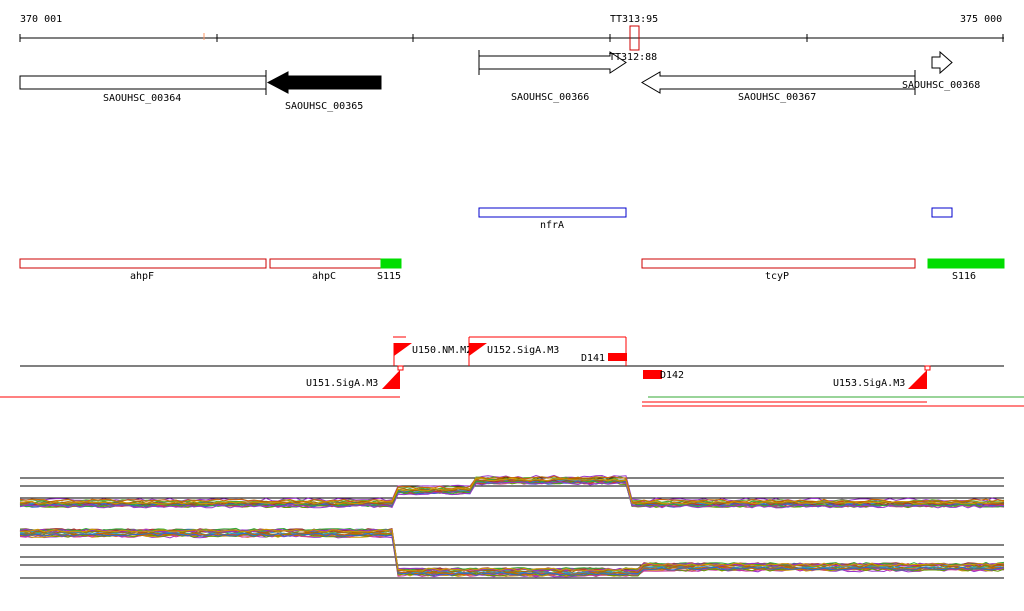 This screenshot has height=611, width=1024. What do you see at coordinates (672, 375) in the screenshot?
I see `promoter-label: D142` at bounding box center [672, 375].